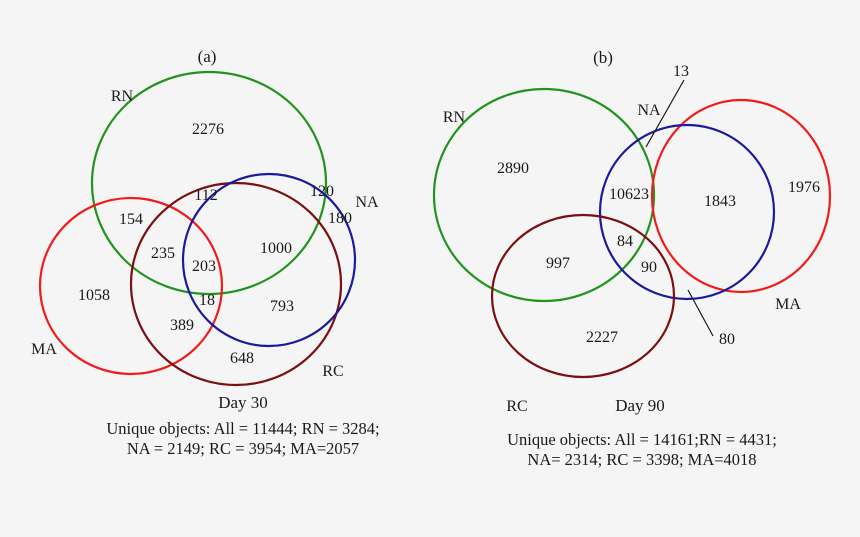  I want to click on panel-b-count-na-ma: 1843, so click(720, 201).